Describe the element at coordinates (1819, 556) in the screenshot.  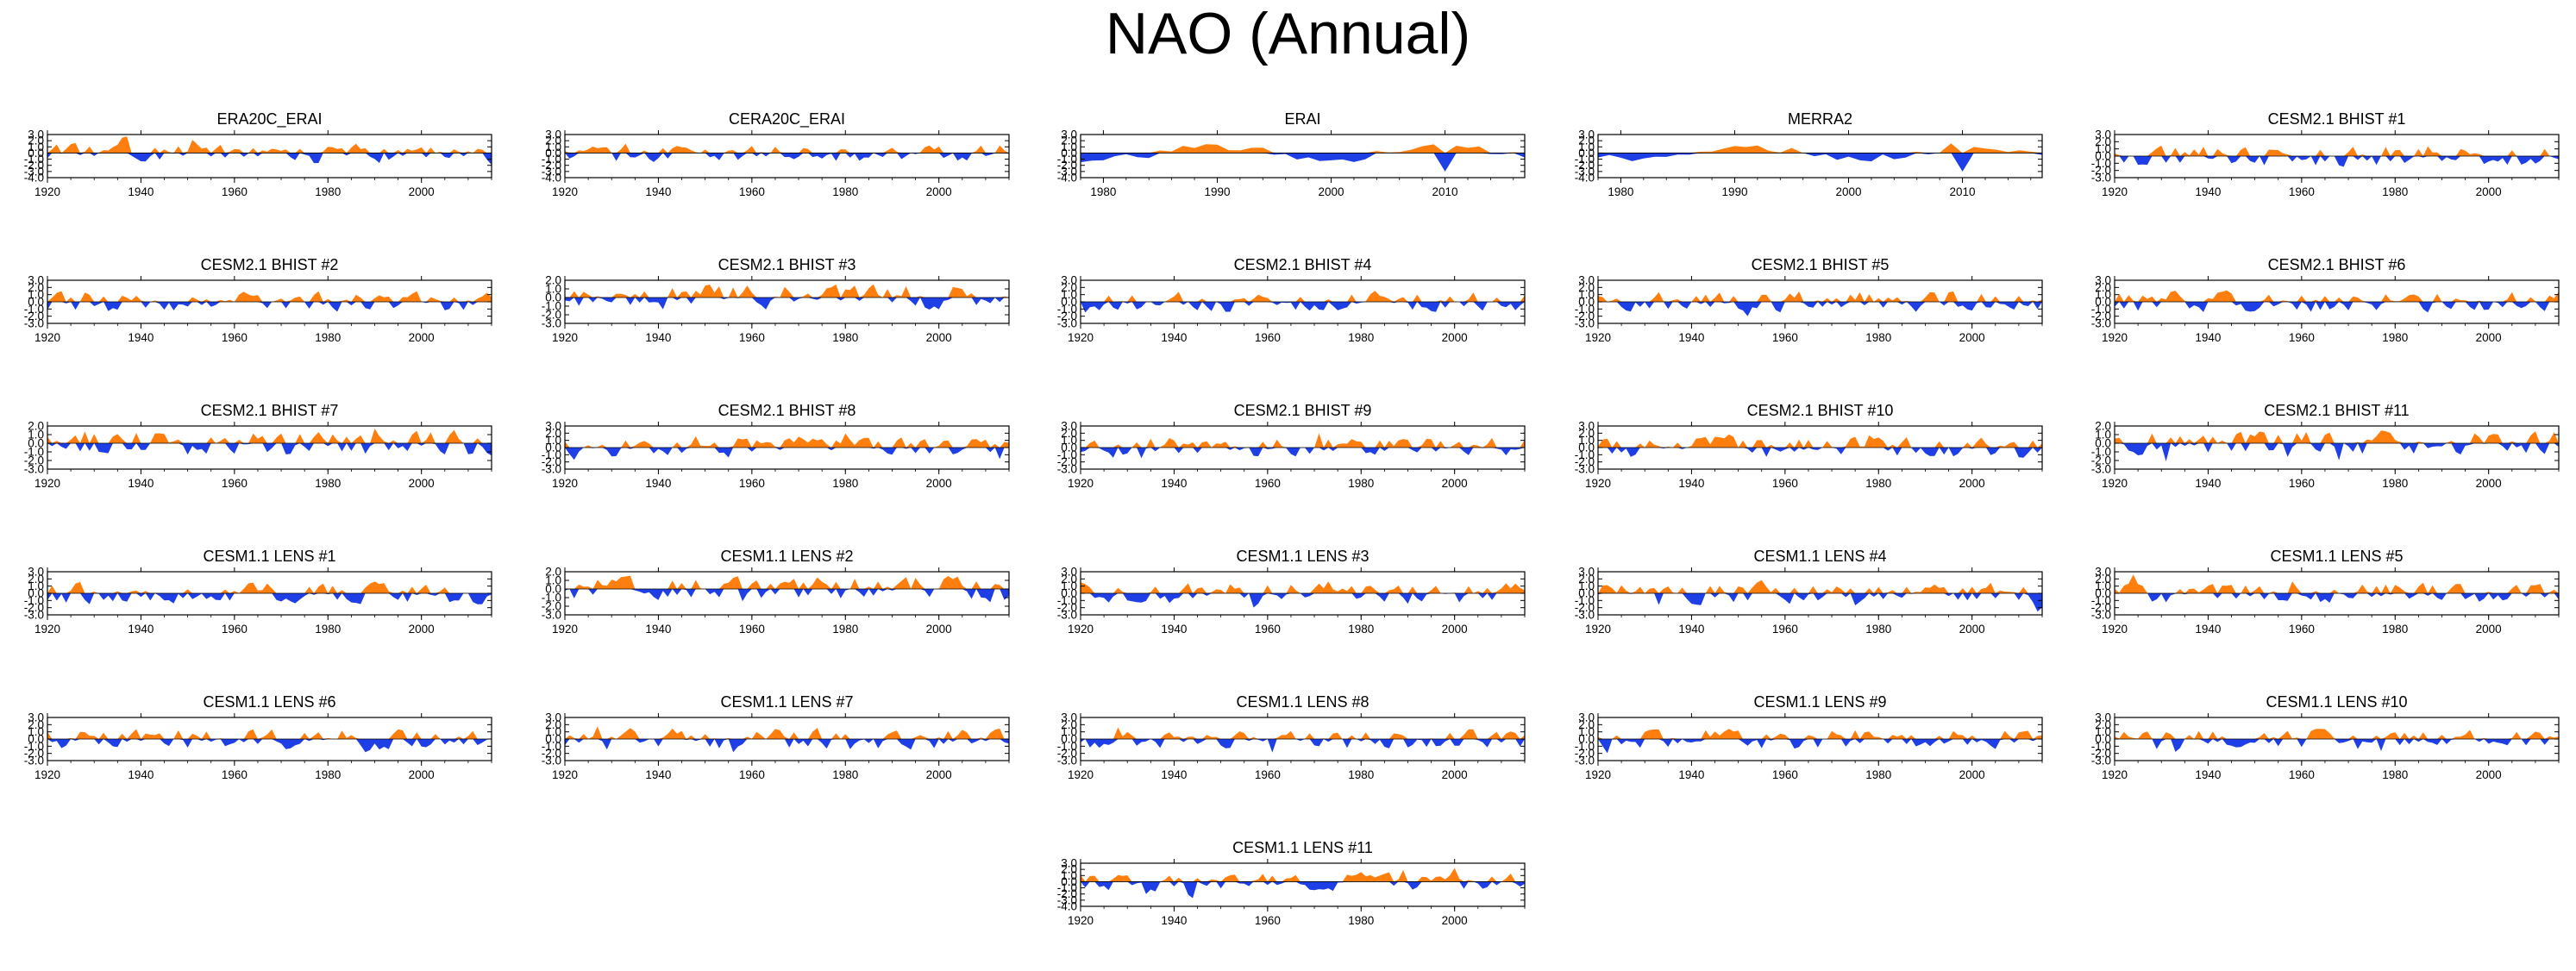
I see `panel-title: CESM1.1 LENS #4` at that location.